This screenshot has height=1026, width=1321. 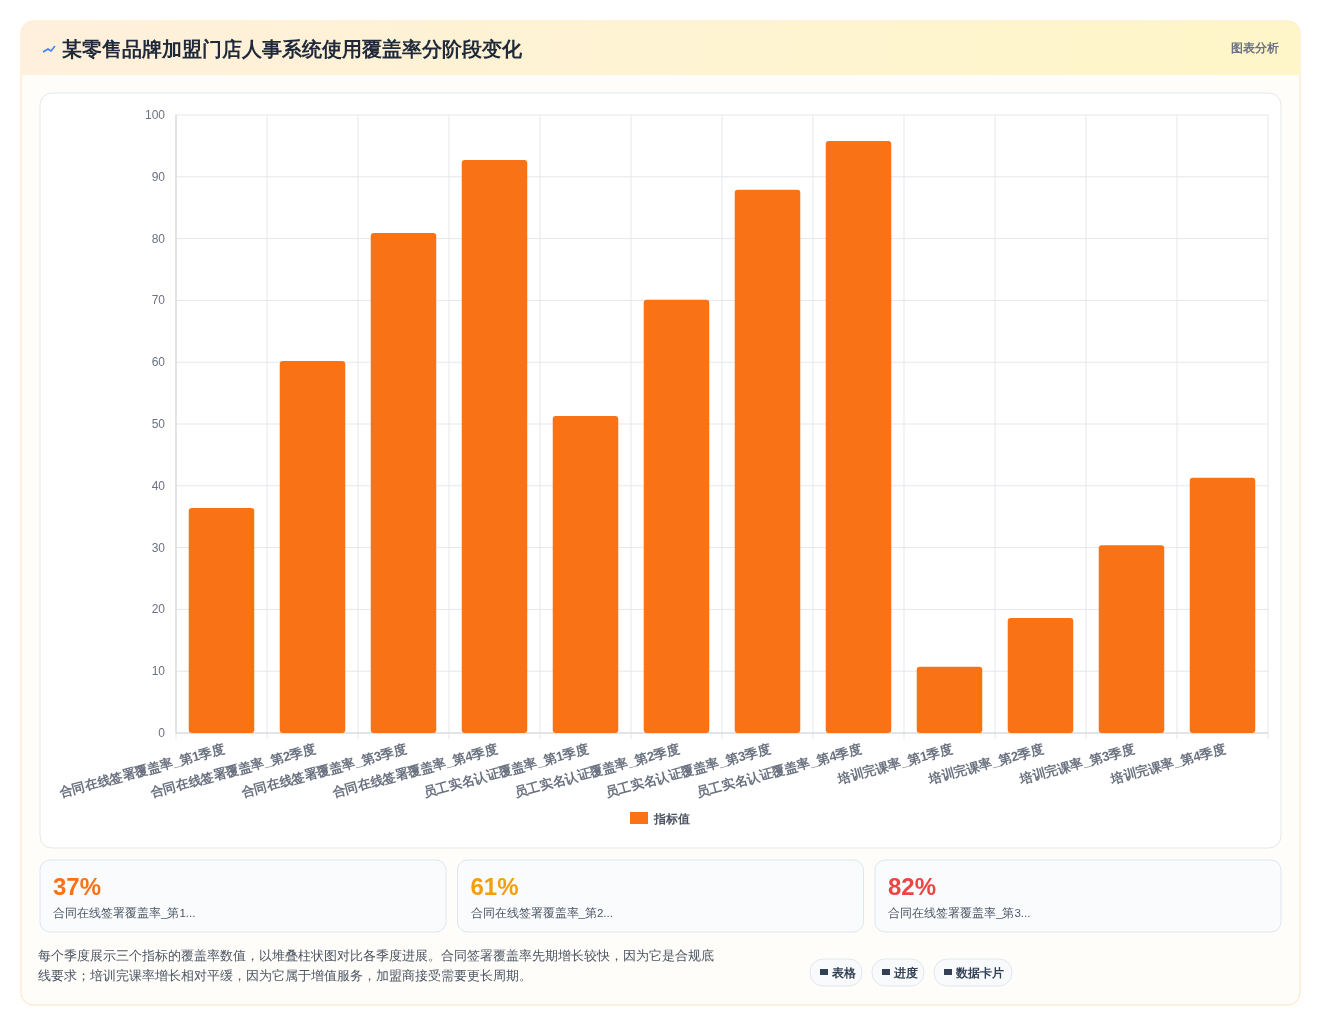 I want to click on text: 图表分析, so click(x=1255, y=48).